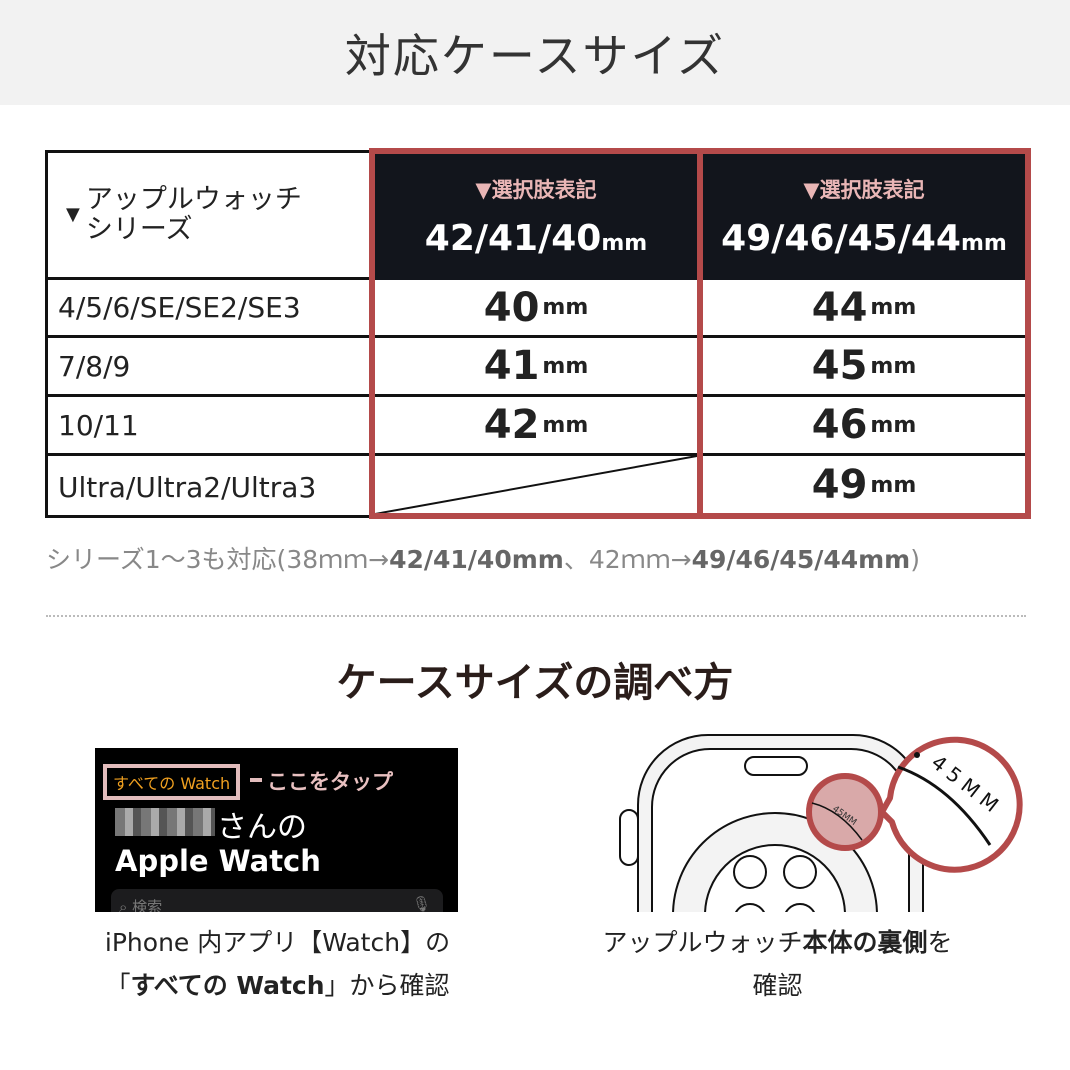  Describe the element at coordinates (535, 52) in the screenshot. I see `page-title: 対応ケースサイズ` at that location.